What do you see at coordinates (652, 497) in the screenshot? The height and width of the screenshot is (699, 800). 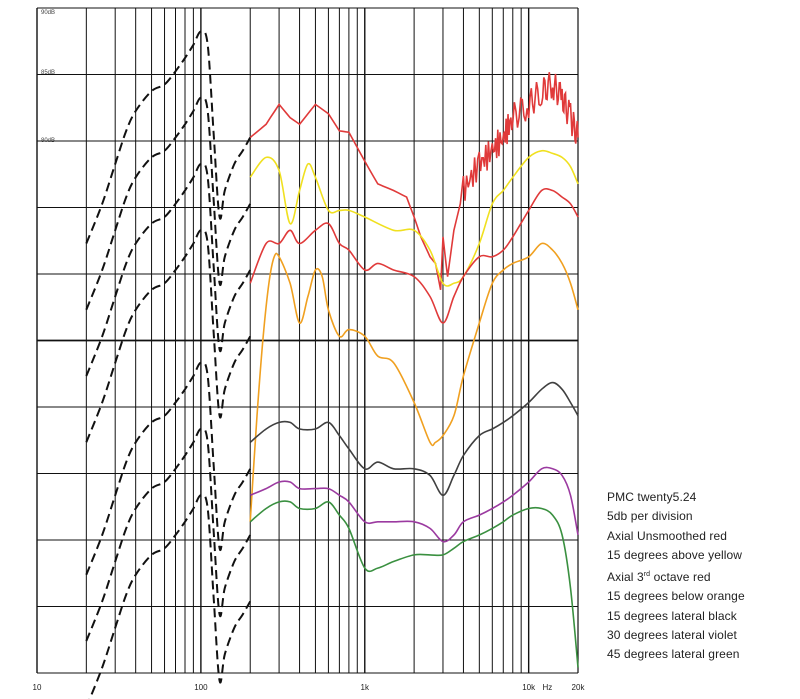 I see `legend-title: PMC twenty5.24` at bounding box center [652, 497].